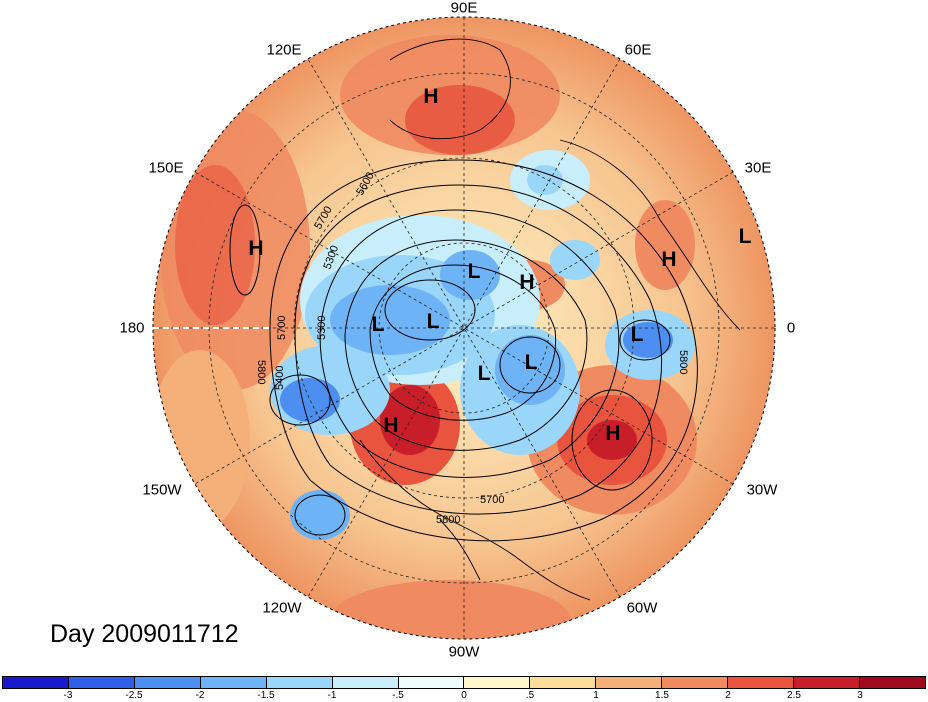  I want to click on longitude-label: 120W, so click(282, 608).